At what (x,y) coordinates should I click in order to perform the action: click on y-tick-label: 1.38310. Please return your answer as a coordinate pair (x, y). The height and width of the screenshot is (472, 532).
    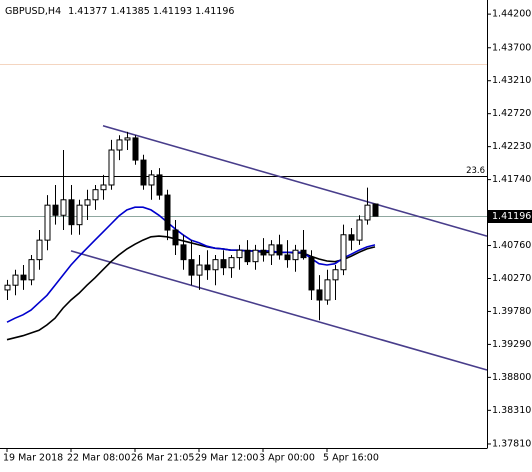
    Looking at the image, I should click on (511, 410).